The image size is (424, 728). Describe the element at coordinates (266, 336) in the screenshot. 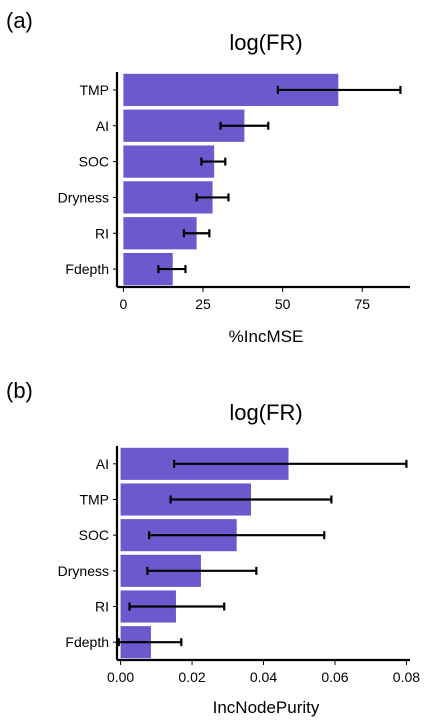

I see `x-axis-title: %IncMSE` at that location.